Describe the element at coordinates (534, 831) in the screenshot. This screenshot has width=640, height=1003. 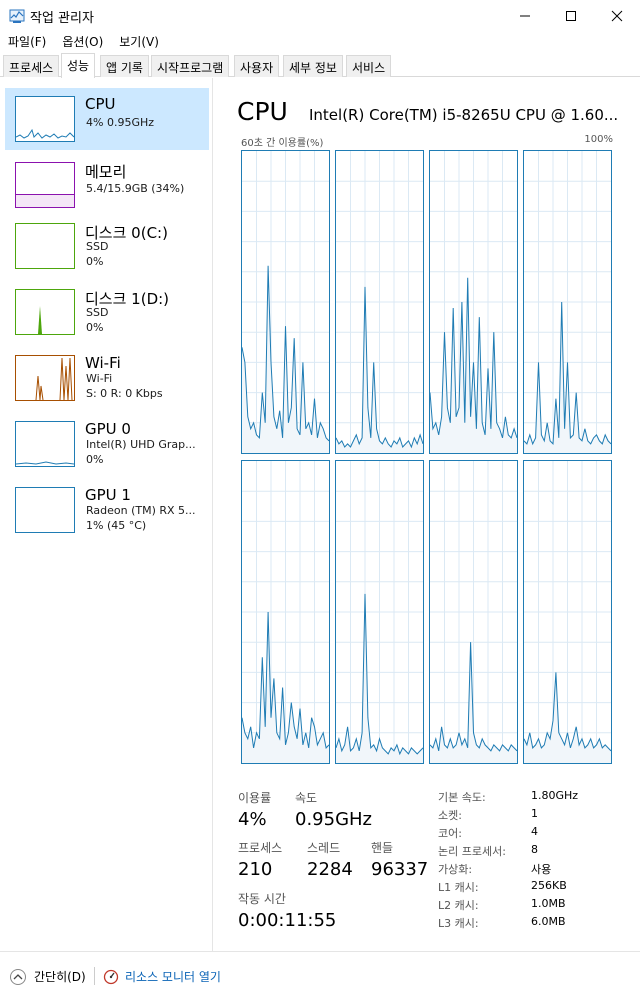
I see `spec-value: 4` at that location.